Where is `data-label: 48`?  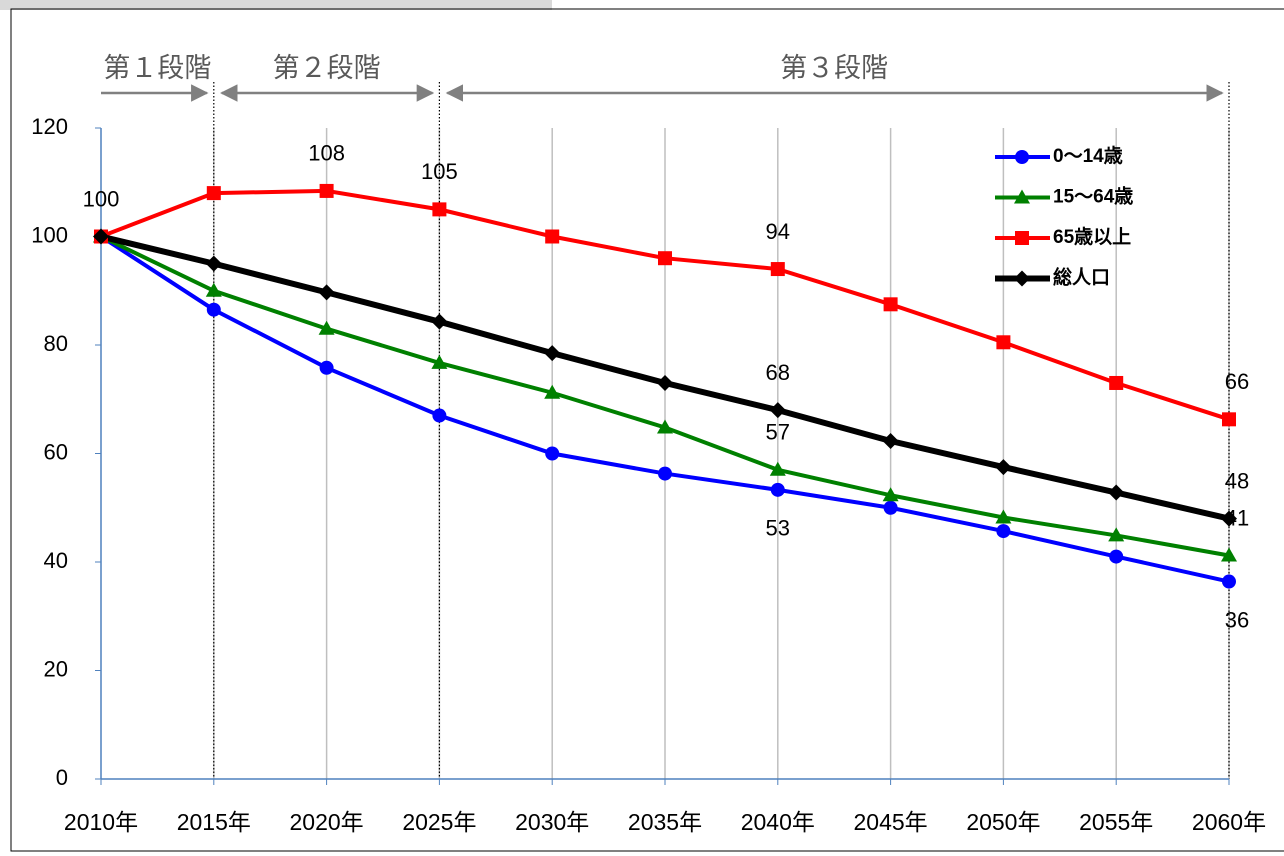
data-label: 48 is located at coordinates (1237, 480).